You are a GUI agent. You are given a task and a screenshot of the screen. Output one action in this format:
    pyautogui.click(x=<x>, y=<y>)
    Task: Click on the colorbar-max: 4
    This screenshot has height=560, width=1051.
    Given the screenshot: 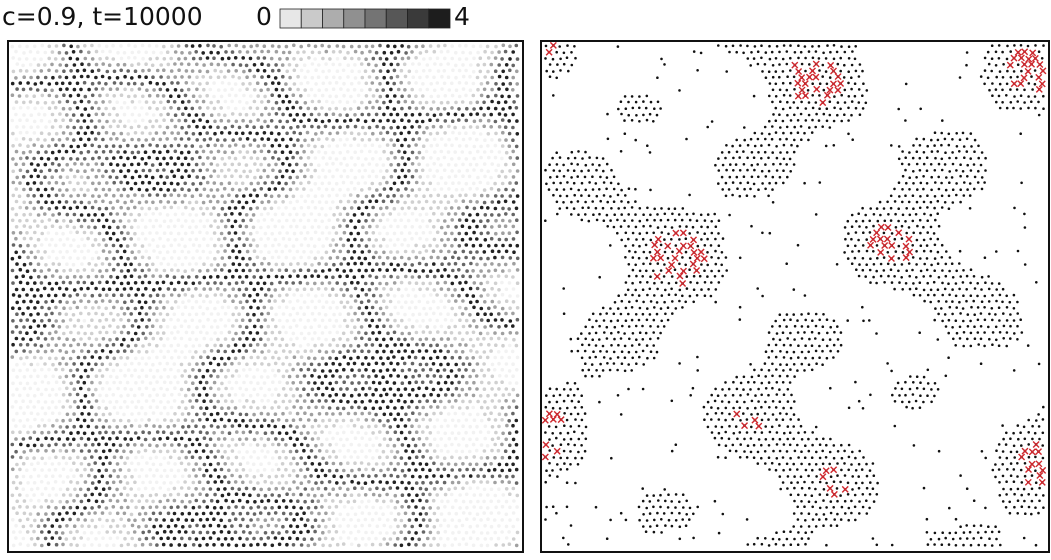 What is the action you would take?
    pyautogui.click(x=462, y=16)
    